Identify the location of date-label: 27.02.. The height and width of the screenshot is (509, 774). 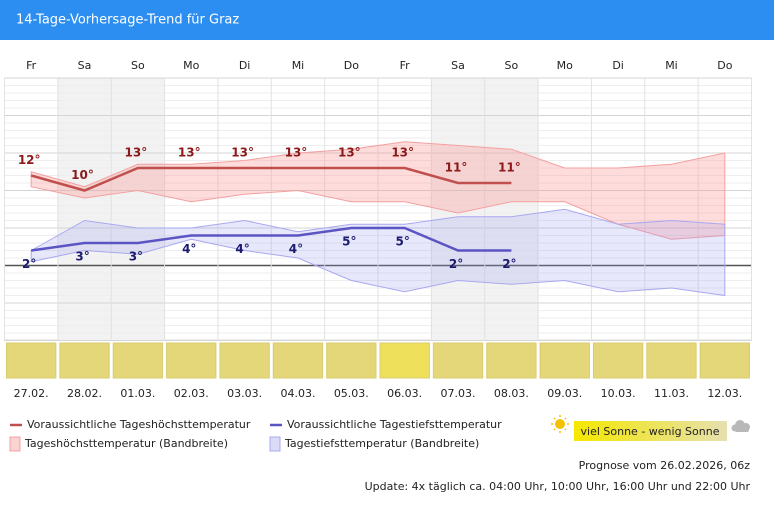
(31, 393).